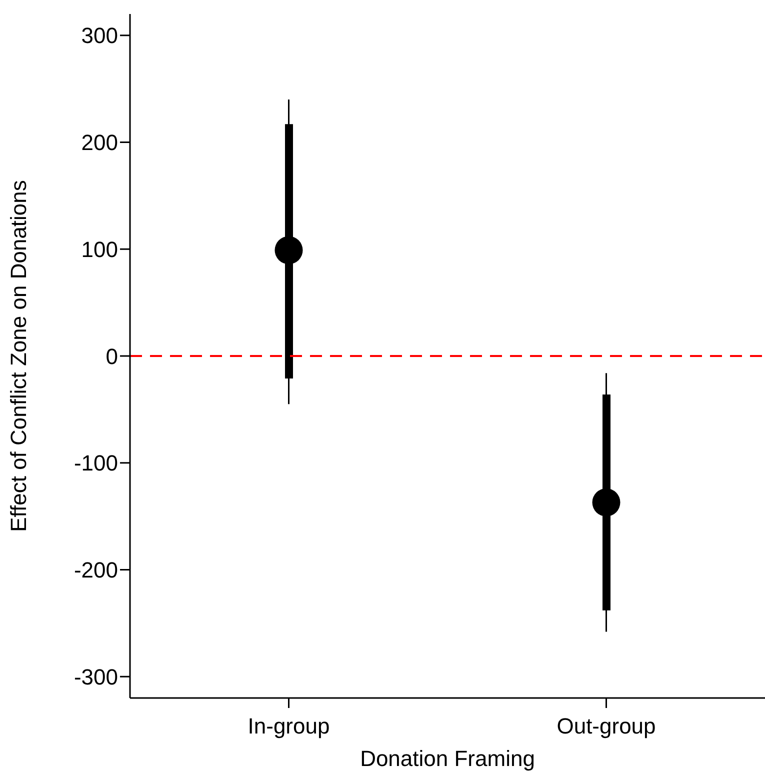  I want to click on y-tick-label: 300, so click(99, 35).